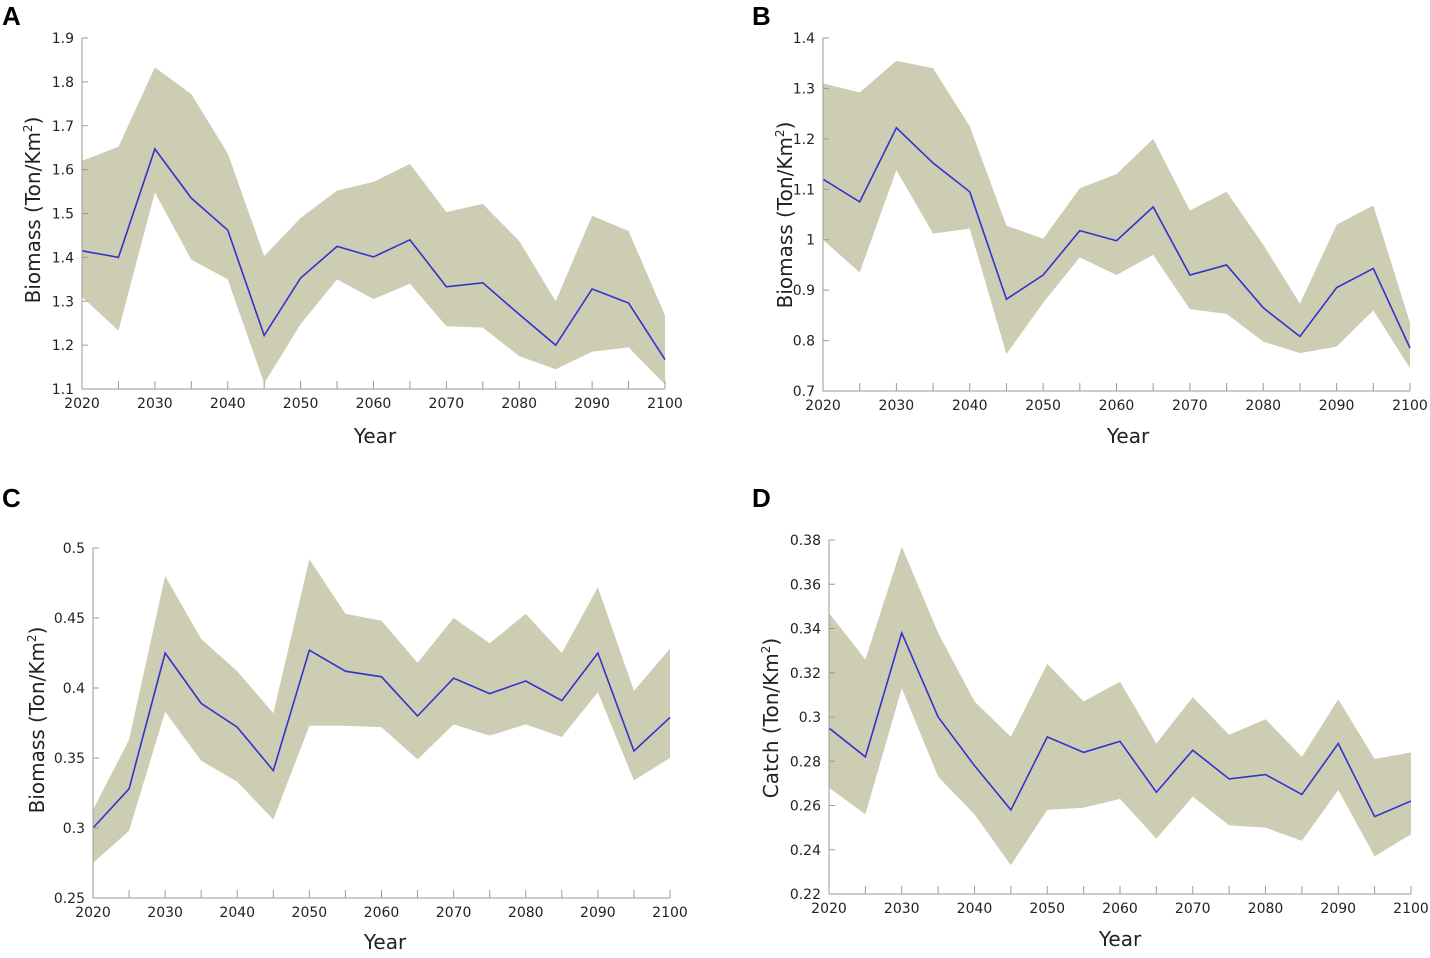 The width and height of the screenshot is (1430, 958). I want to click on y-tick-label: 0.22, so click(805, 895).